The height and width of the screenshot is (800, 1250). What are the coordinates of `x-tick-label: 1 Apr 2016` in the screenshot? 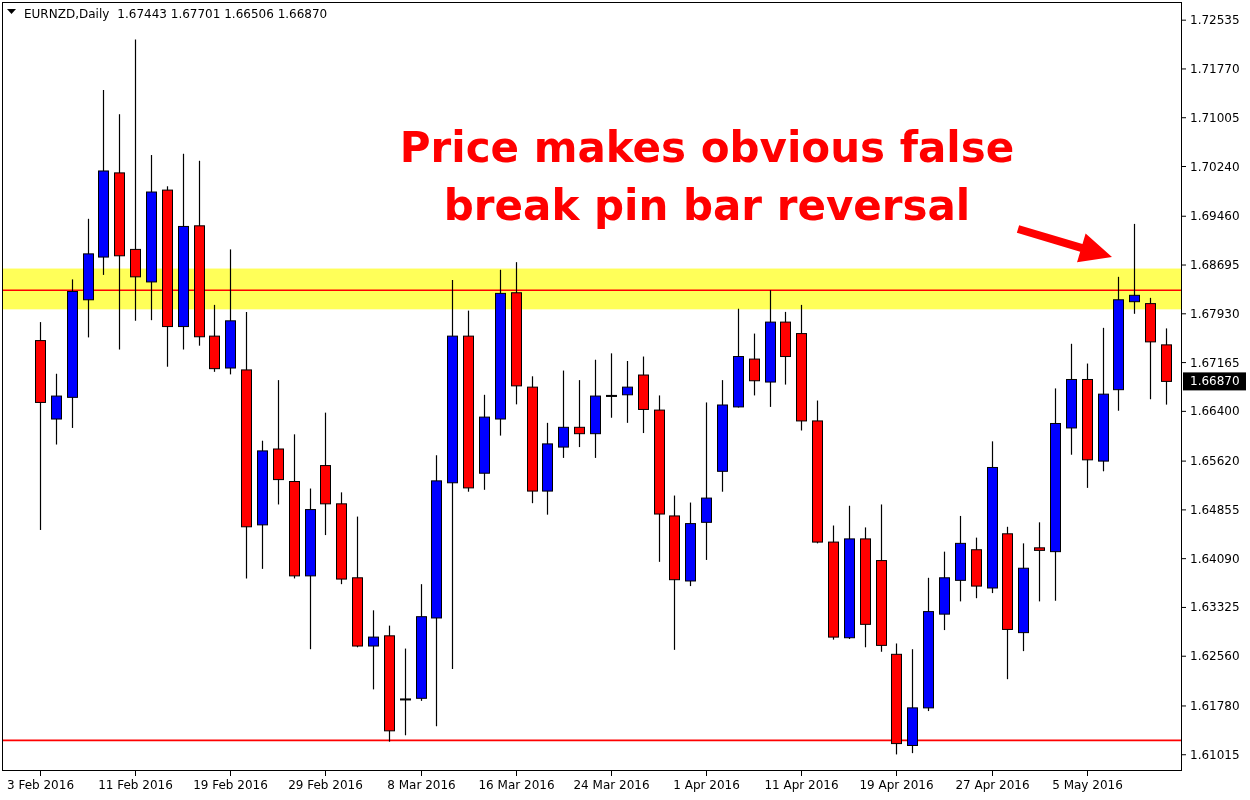 It's located at (706, 785).